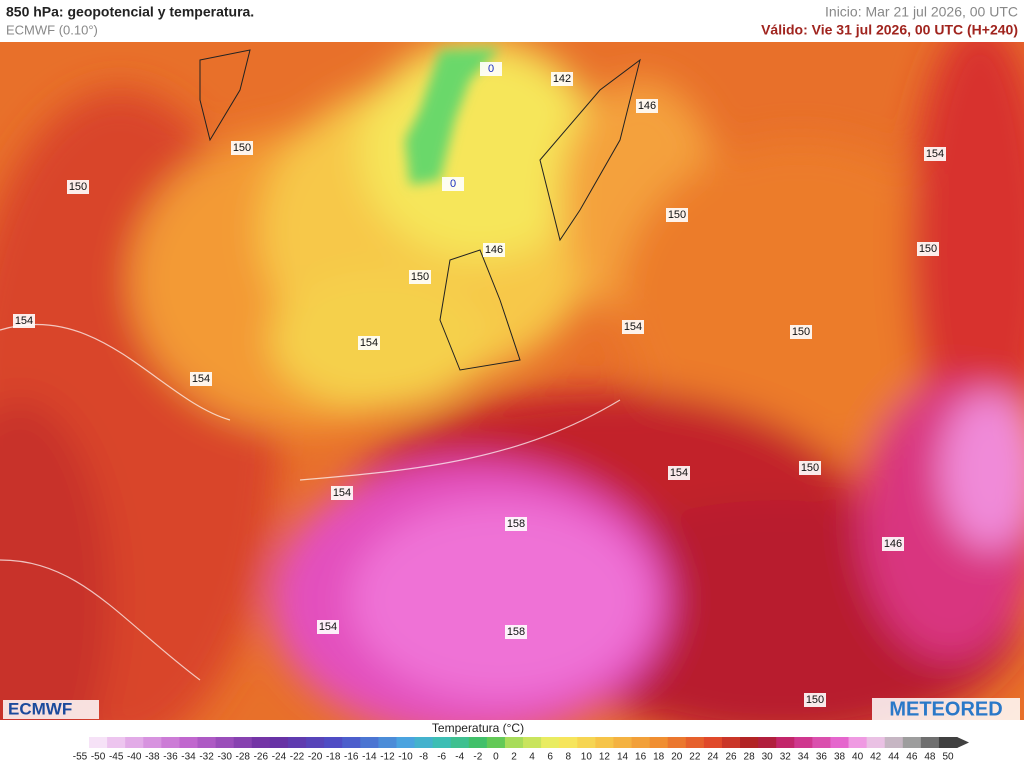 This screenshot has height=769, width=1024. Describe the element at coordinates (98, 757) in the screenshot. I see `colorbar-label: -50` at that location.